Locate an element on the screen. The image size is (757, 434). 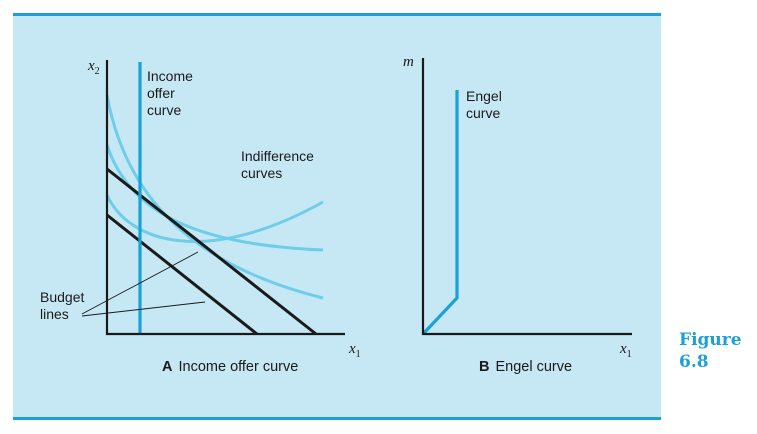
engel-curve-label: Engel curve is located at coordinates (486, 104).